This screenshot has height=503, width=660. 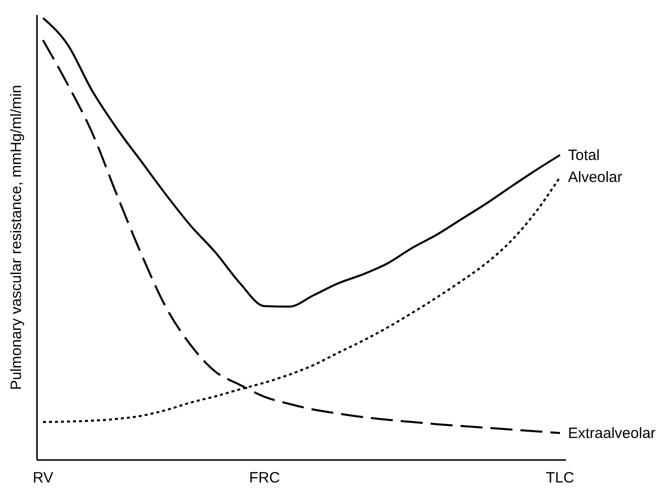 I want to click on series-label: Alveolar, so click(x=595, y=177).